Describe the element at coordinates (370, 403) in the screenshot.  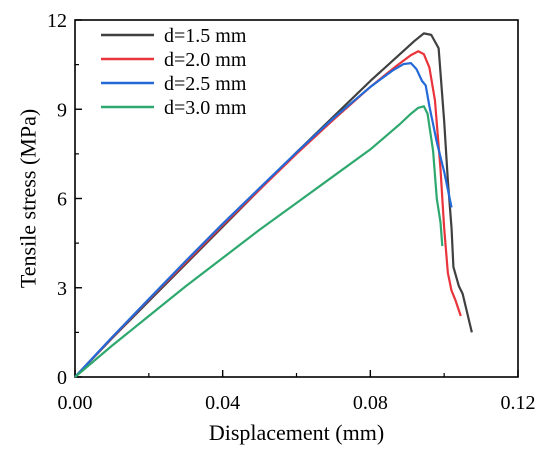
I see `x-tick-label: 0.08` at that location.